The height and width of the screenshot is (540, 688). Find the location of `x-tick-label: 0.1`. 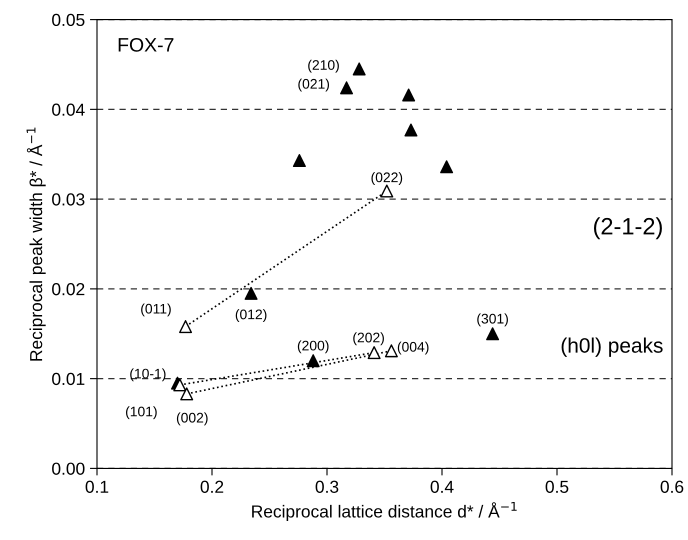

x-tick-label: 0.1 is located at coordinates (97, 486).